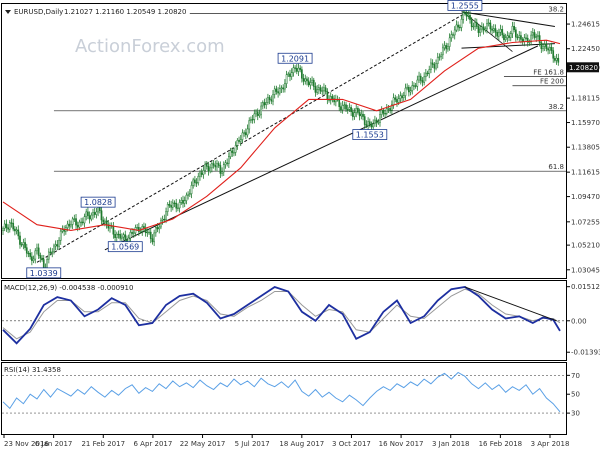 The height and width of the screenshot is (454, 600). What do you see at coordinates (575, 395) in the screenshot?
I see `rsi-y-tick-label: 50` at bounding box center [575, 395].